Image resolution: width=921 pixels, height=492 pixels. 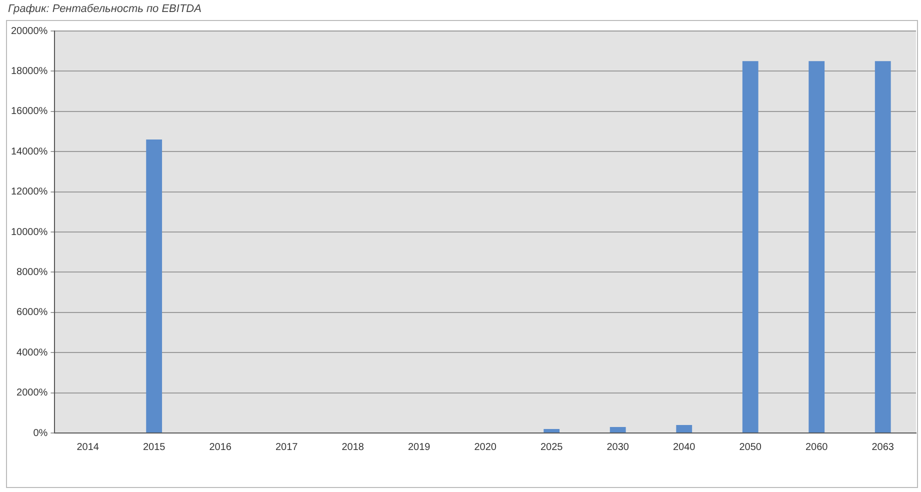 What do you see at coordinates (29, 31) in the screenshot?
I see `y-tick-label: 20000%` at bounding box center [29, 31].